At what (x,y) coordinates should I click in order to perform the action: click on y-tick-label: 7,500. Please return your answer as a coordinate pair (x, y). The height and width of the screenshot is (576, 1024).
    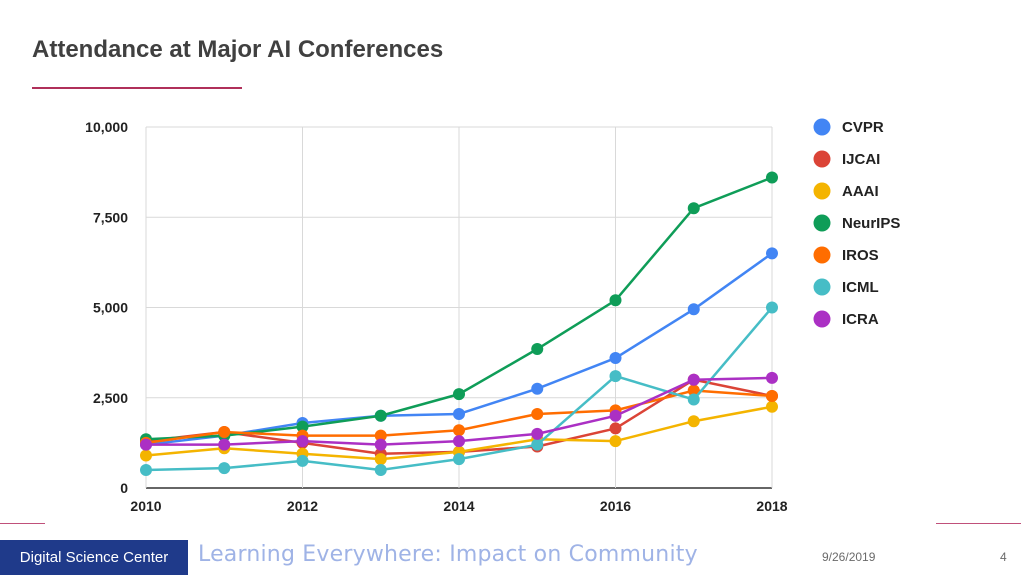
    Looking at the image, I should click on (110, 217).